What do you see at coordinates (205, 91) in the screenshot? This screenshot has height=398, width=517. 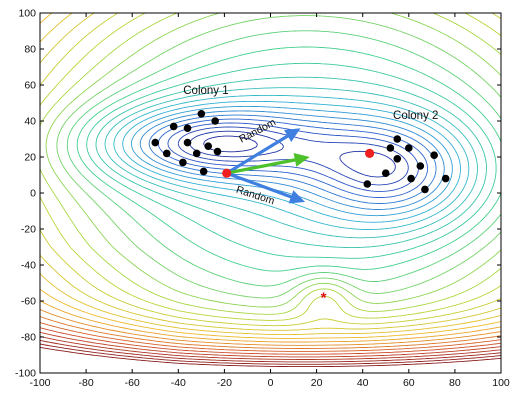 I see `colony-label: Colony 1` at bounding box center [205, 91].